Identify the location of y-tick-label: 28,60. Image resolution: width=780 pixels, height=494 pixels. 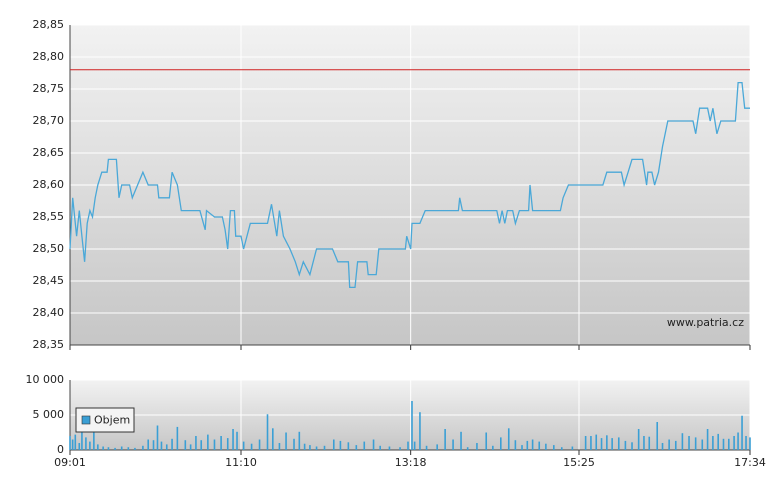
(49, 184).